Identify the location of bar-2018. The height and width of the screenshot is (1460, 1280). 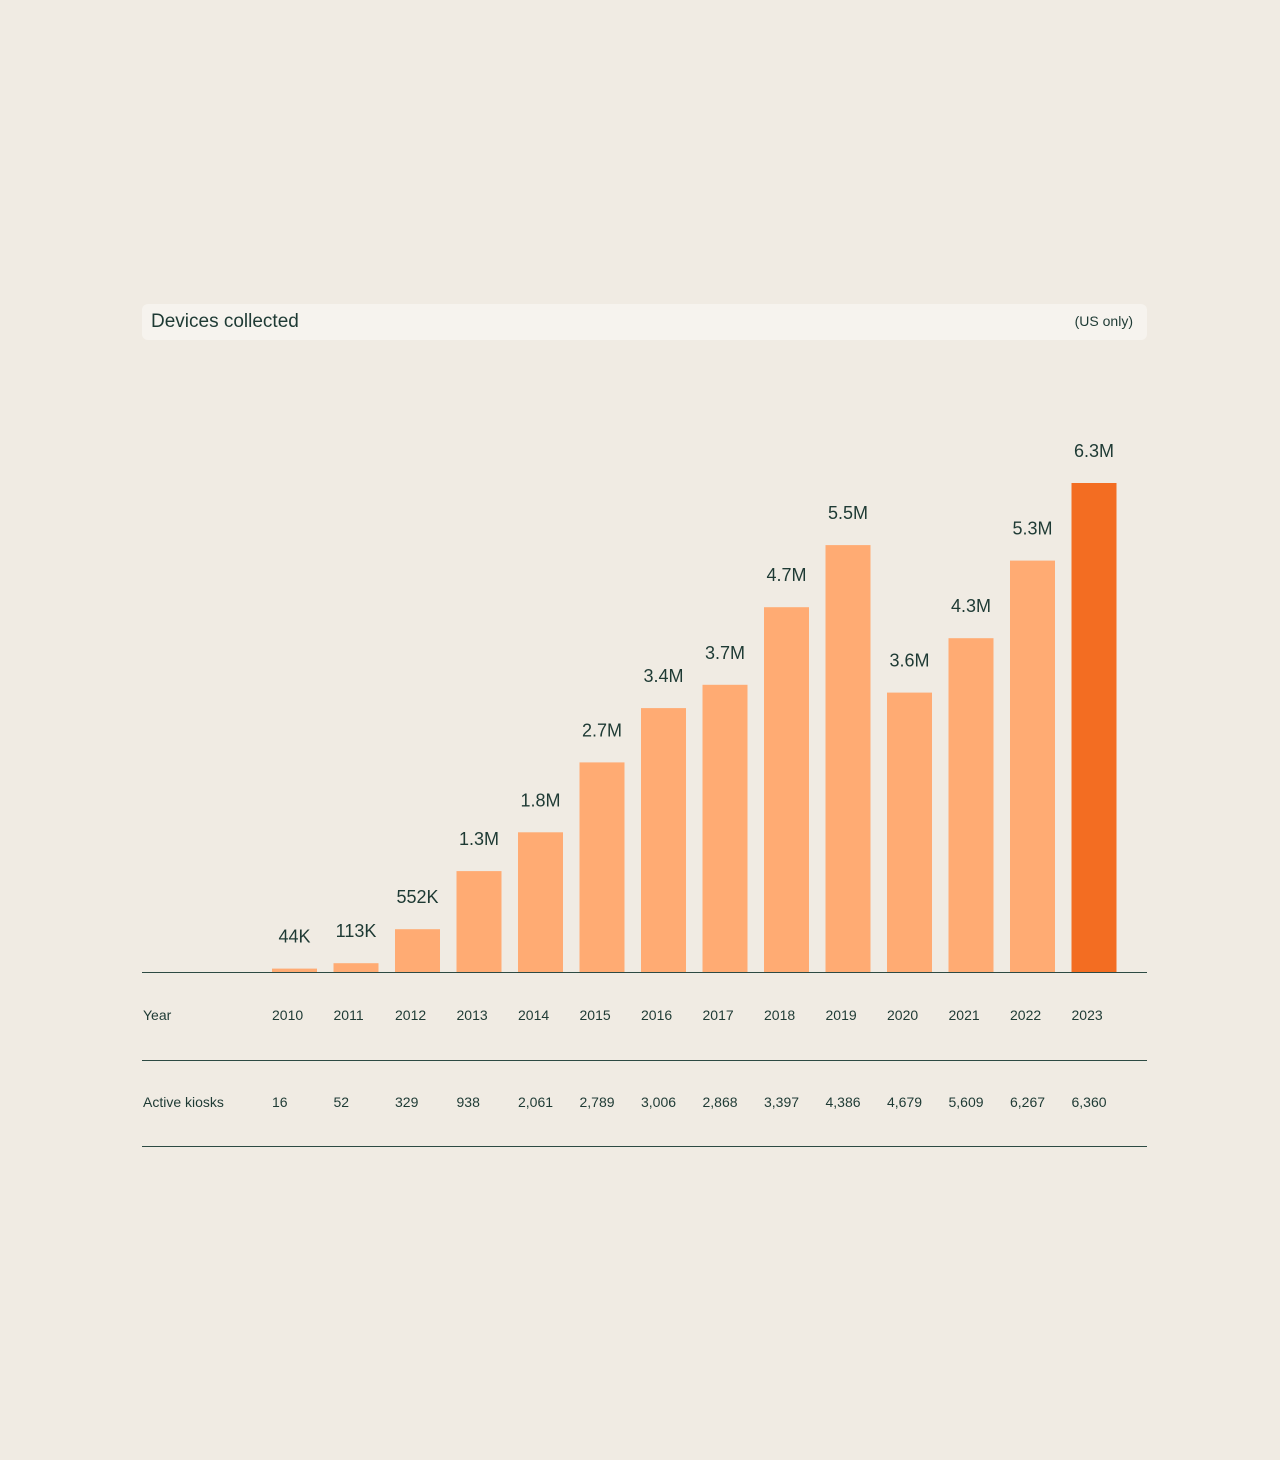
(786, 789).